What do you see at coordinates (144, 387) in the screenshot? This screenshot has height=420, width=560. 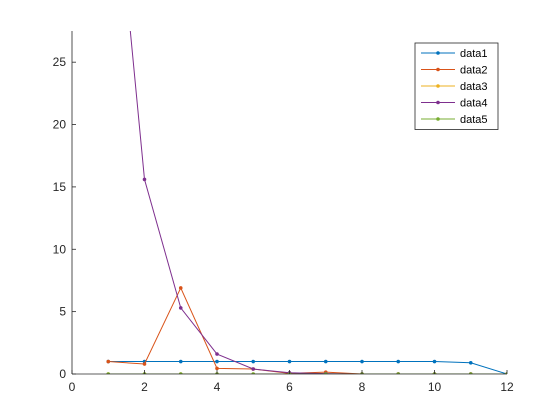 I see `x-tick-label: 2` at bounding box center [144, 387].